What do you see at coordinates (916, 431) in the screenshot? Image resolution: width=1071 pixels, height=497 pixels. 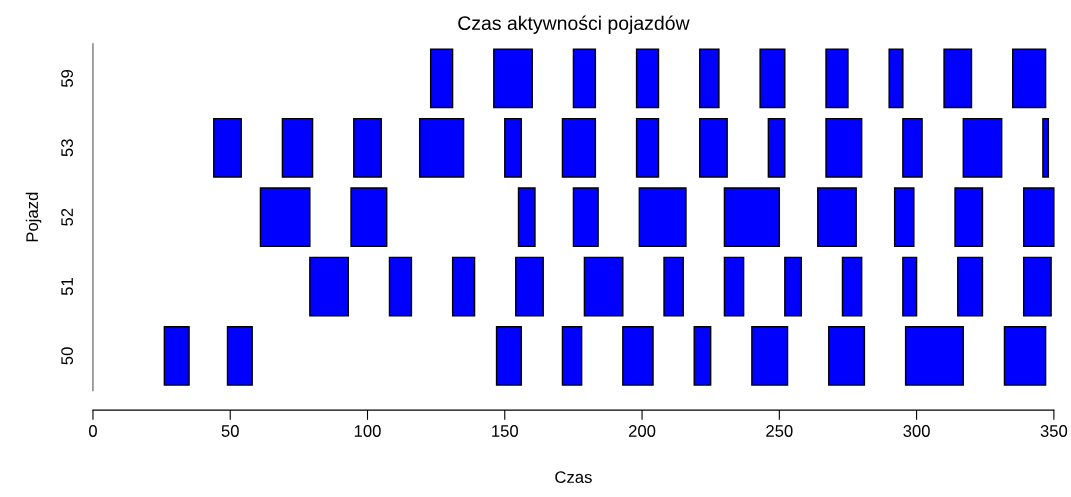 I see `x-tick-label: 300` at bounding box center [916, 431].